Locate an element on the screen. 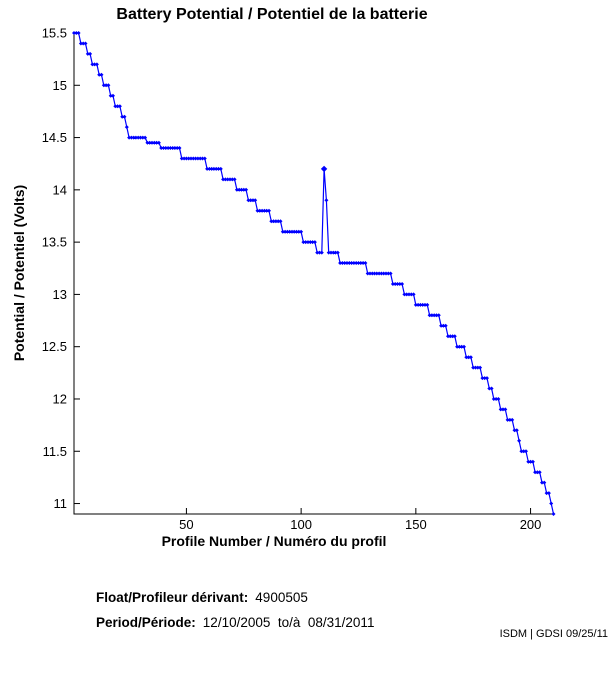 This screenshot has width=611, height=675. float-id-label: Float/Profileur dérivant: is located at coordinates (172, 597).